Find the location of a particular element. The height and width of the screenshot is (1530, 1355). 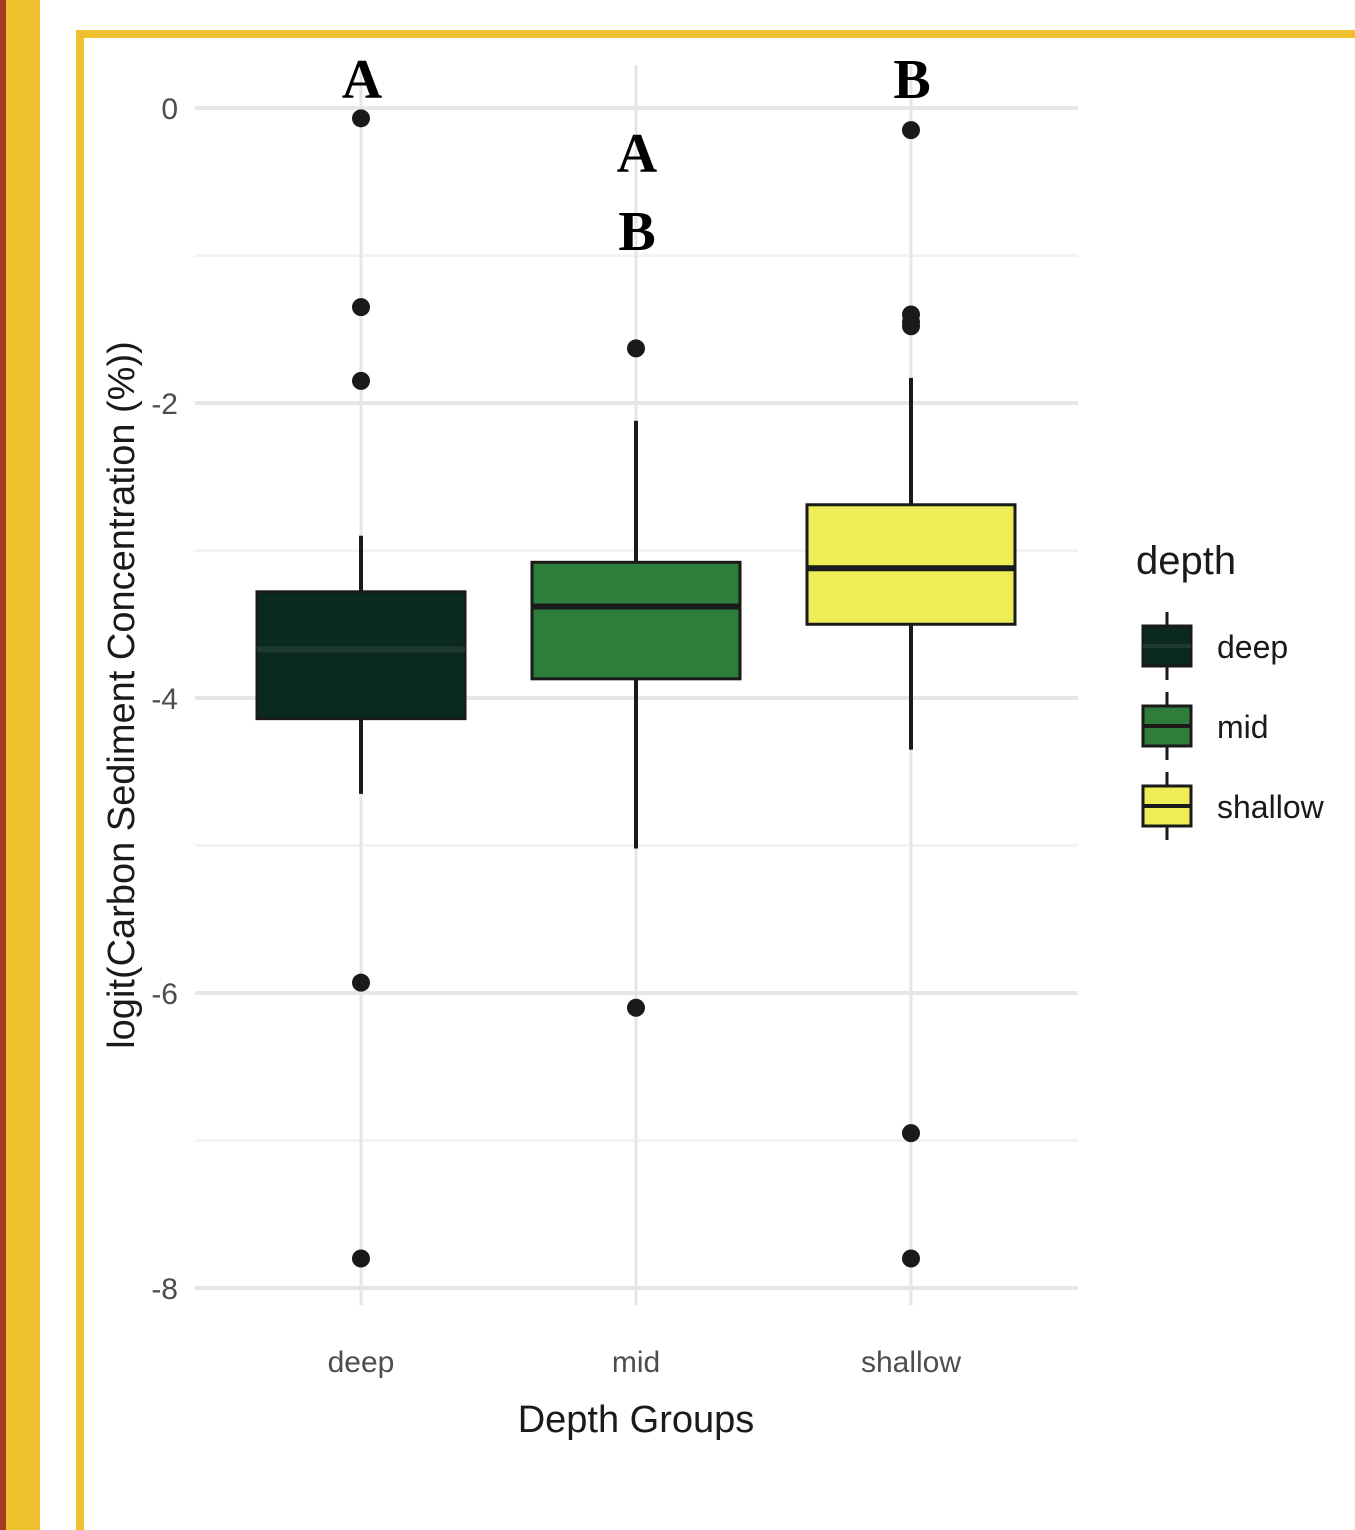

y-tick-label: -8 is located at coordinates (164, 1289).